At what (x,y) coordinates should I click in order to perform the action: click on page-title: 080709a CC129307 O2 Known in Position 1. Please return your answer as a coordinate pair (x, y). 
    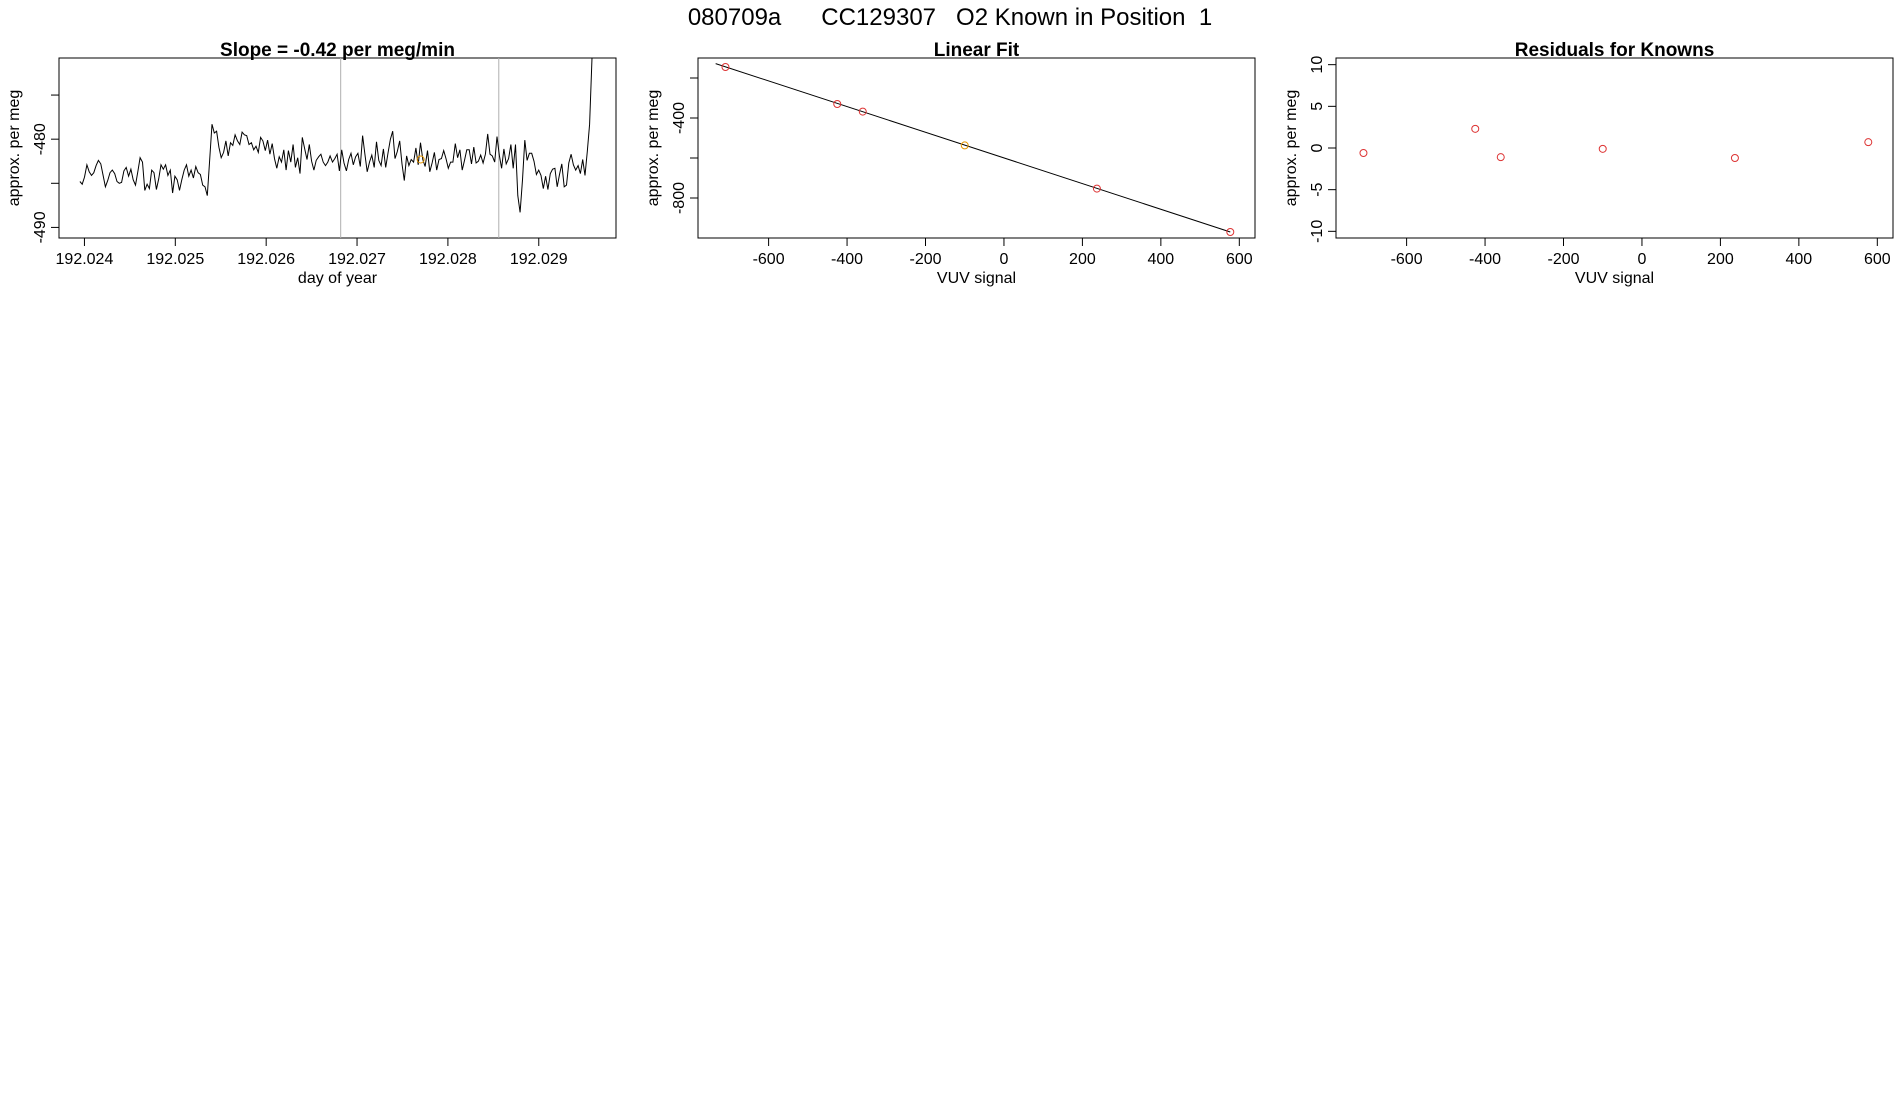
    Looking at the image, I should click on (950, 17).